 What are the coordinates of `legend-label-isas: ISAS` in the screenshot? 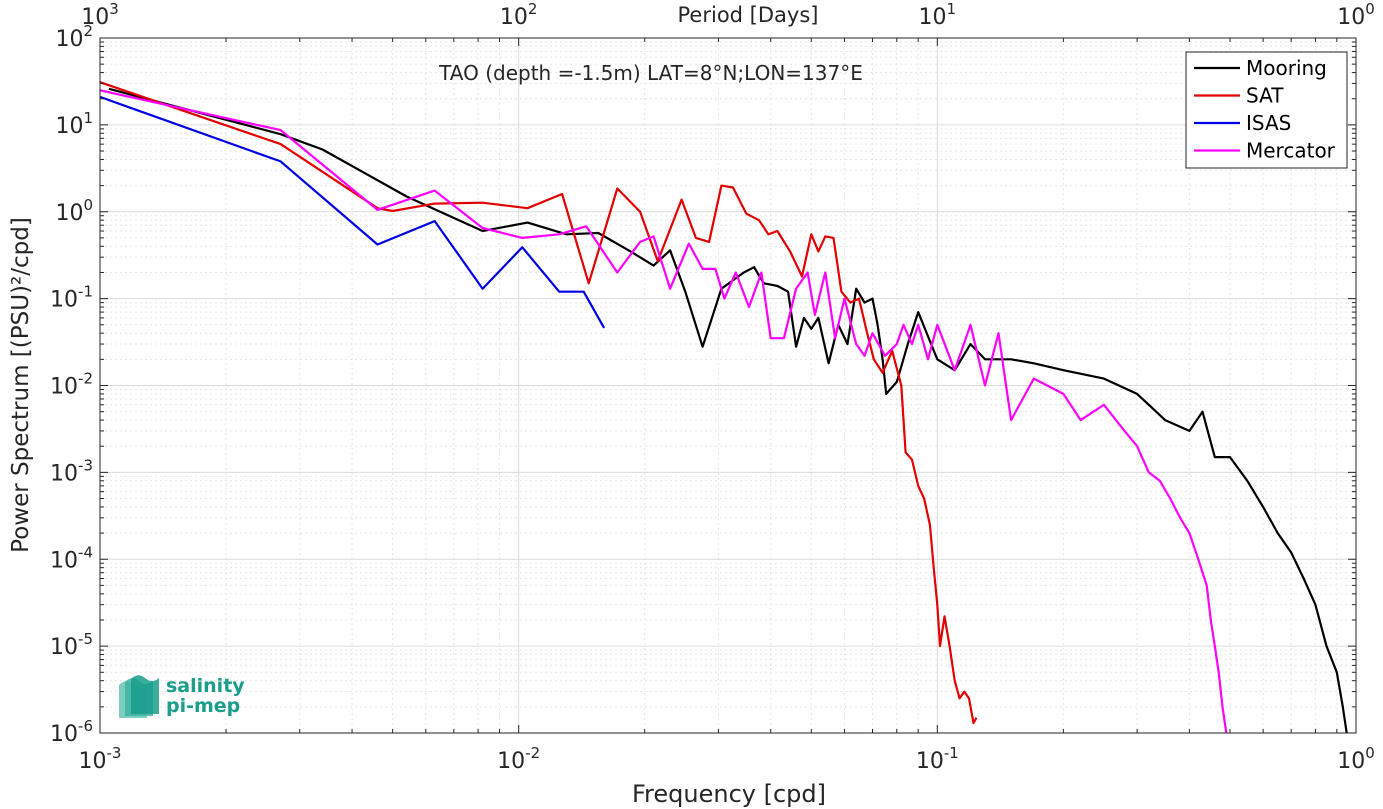 It's located at (1268, 123).